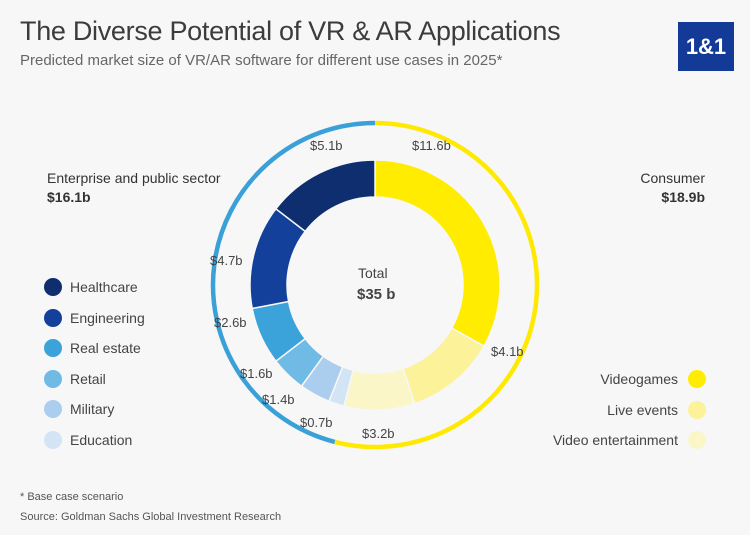 This screenshot has width=750, height=535. I want to click on group-label-enterprise: Enterprise and public sector $16.1b, so click(134, 187).